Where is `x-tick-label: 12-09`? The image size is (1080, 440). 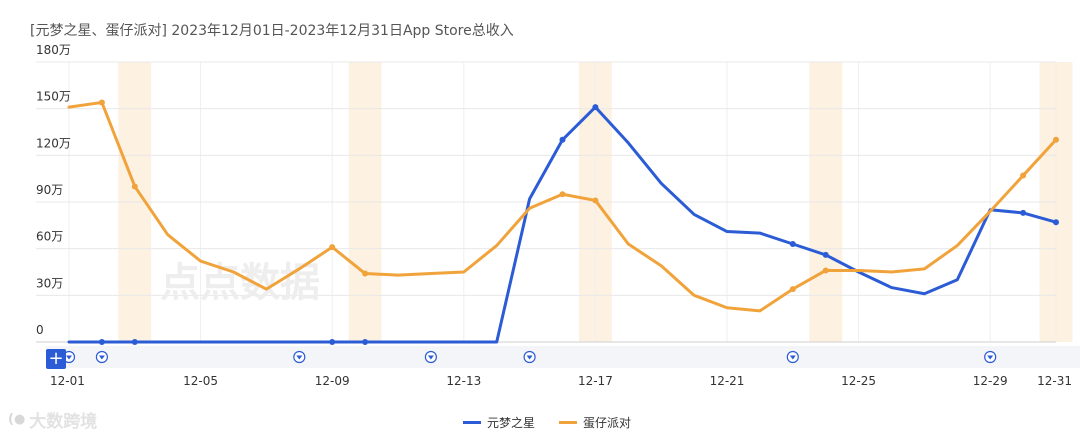
x-tick-label: 12-09 is located at coordinates (332, 381).